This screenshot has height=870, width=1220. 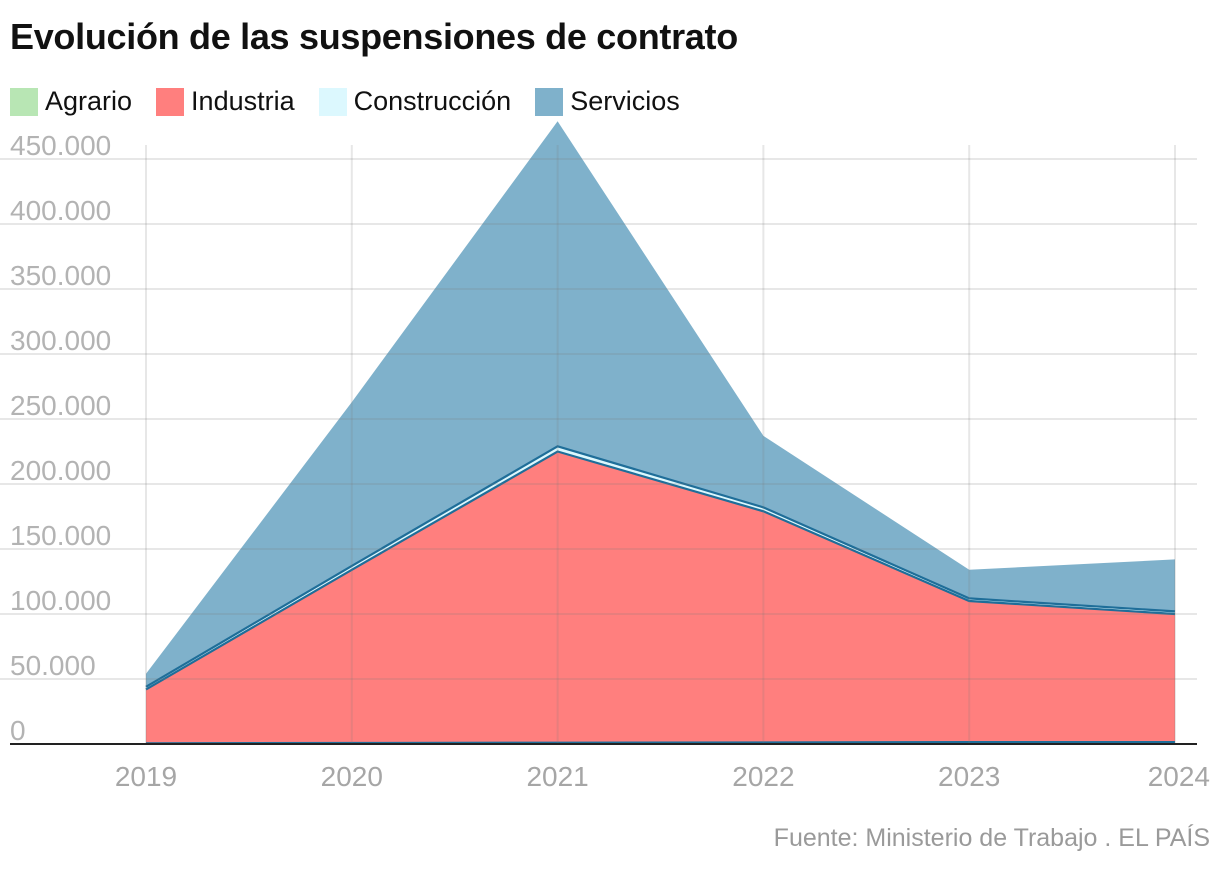 What do you see at coordinates (432, 101) in the screenshot?
I see `legend-label: Construcción` at bounding box center [432, 101].